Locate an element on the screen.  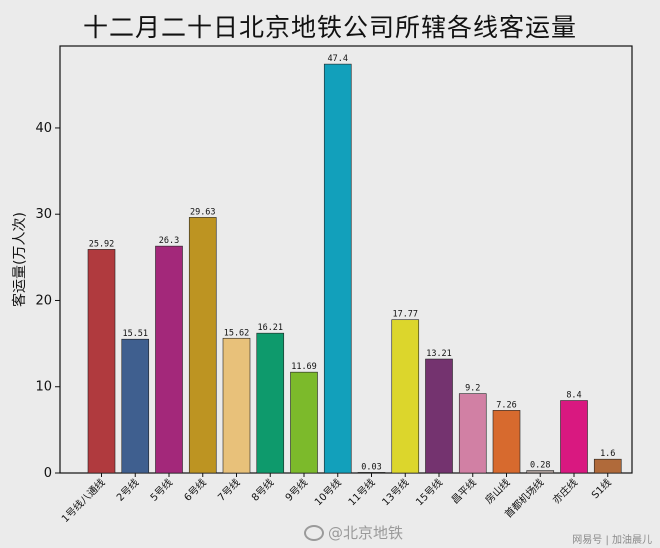
data-label: 9.2 is located at coordinates (472, 389).